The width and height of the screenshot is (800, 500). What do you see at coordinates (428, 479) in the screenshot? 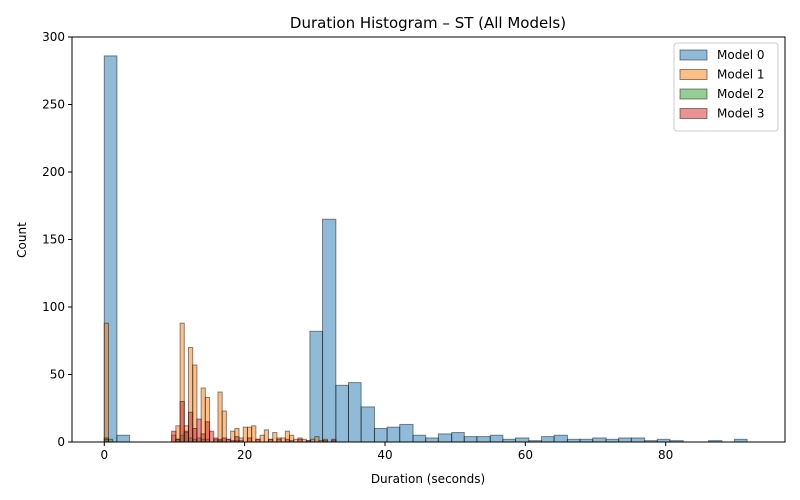
I see `x-axis-label: Duration (seconds)` at bounding box center [428, 479].